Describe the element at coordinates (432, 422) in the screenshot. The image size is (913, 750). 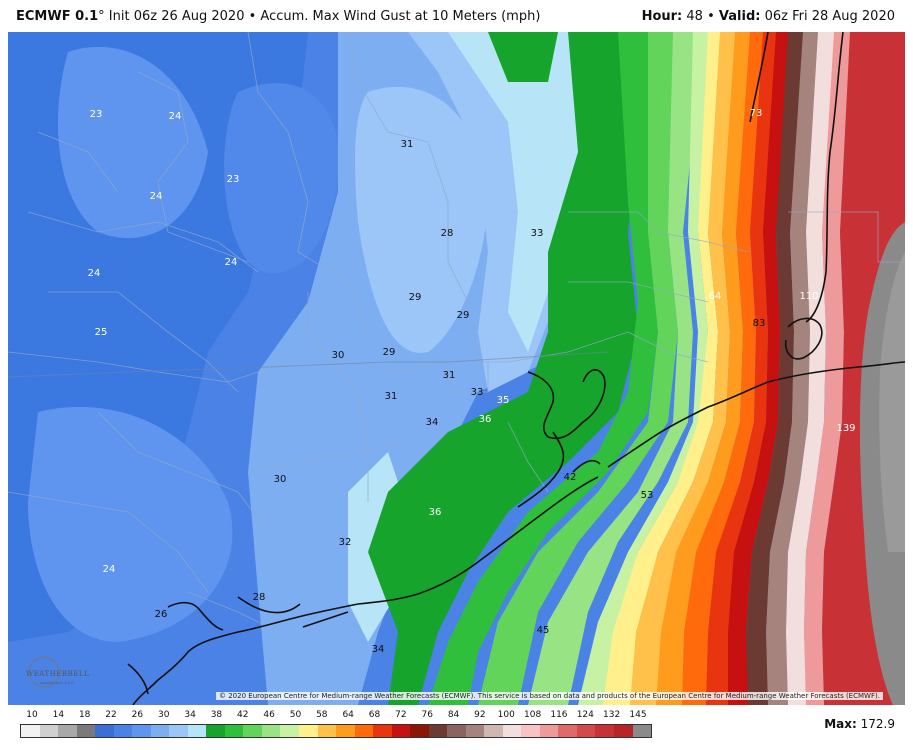
I see `gust-value-label: 34` at that location.